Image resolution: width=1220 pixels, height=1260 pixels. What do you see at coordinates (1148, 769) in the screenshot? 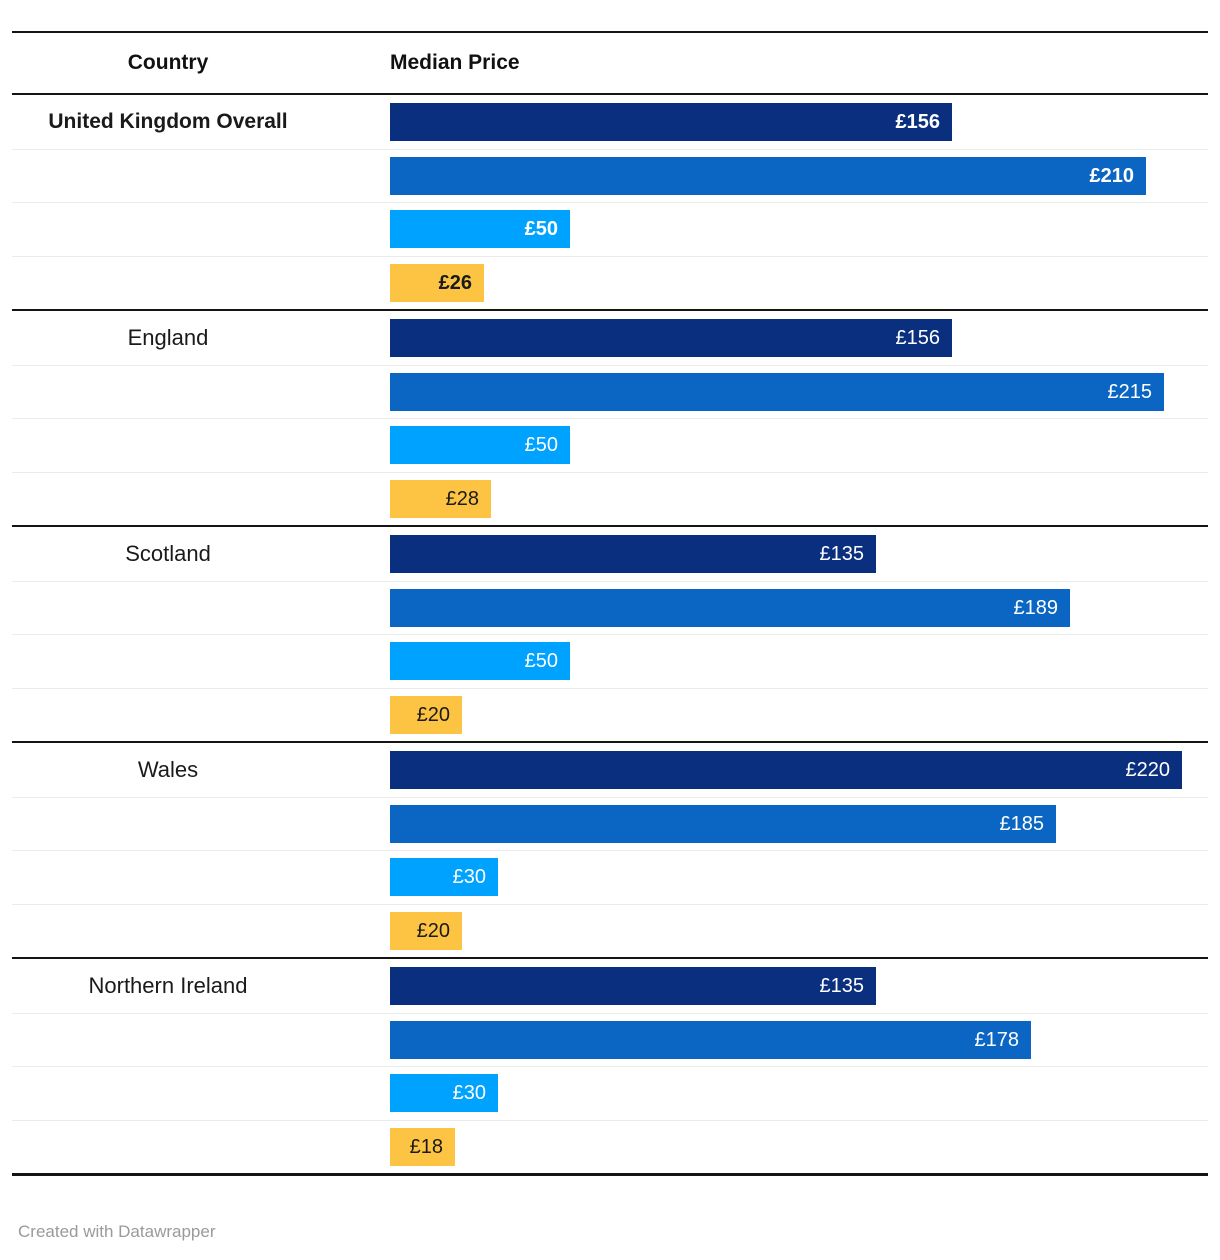
I see `bar-value-label: £220` at bounding box center [1148, 769].